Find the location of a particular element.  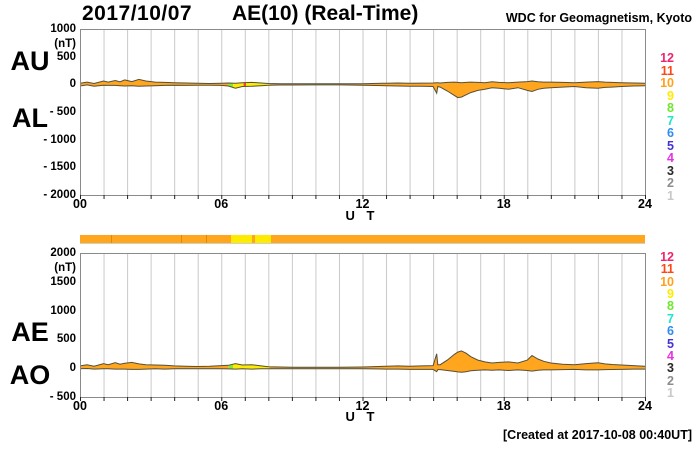

label-al: AL is located at coordinates (30, 118).